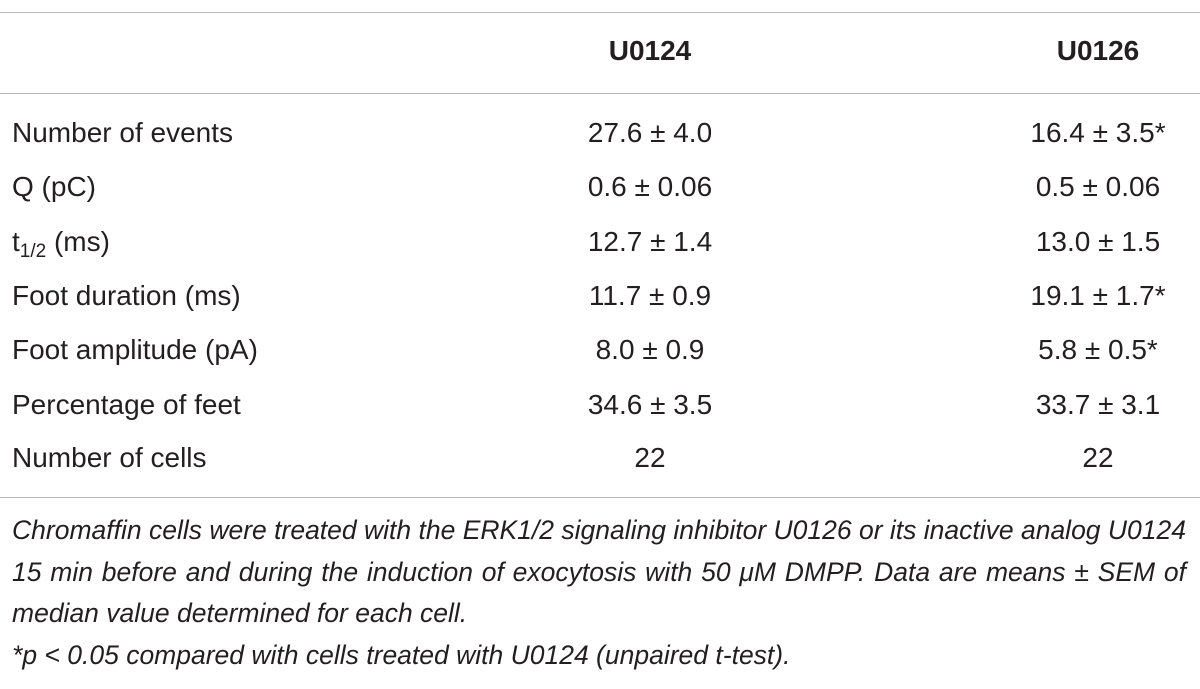 Image resolution: width=1200 pixels, height=689 pixels. What do you see at coordinates (33, 251) in the screenshot?
I see `label-subscript: 1/2` at bounding box center [33, 251].